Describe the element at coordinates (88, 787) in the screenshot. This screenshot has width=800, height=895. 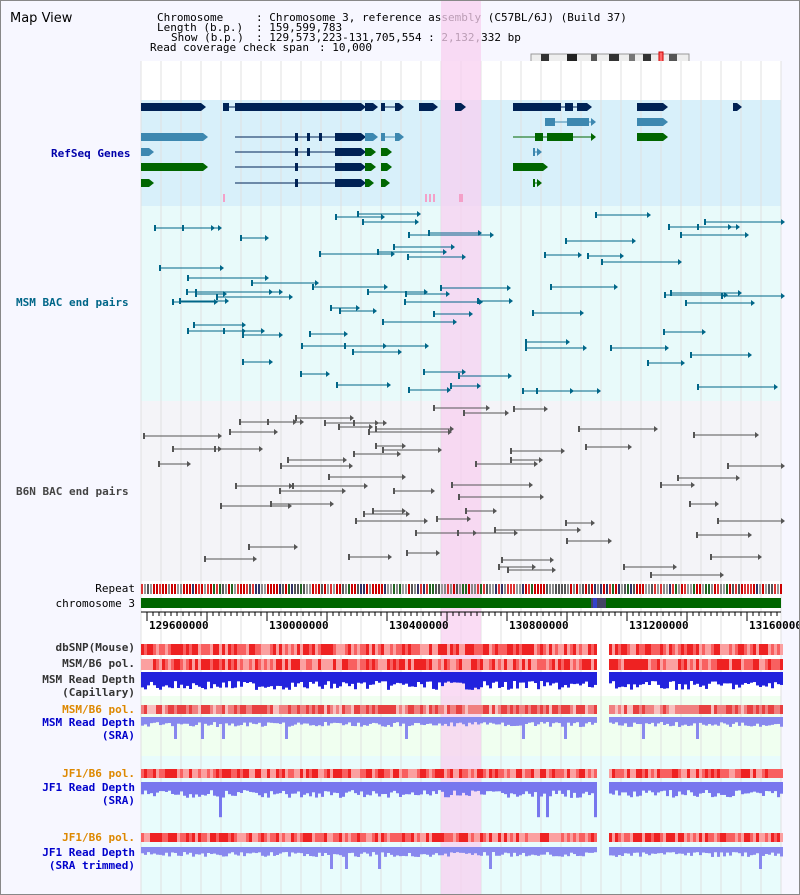
I see `track-label-jf1-depth-sra: JF1 Read Depth` at that location.